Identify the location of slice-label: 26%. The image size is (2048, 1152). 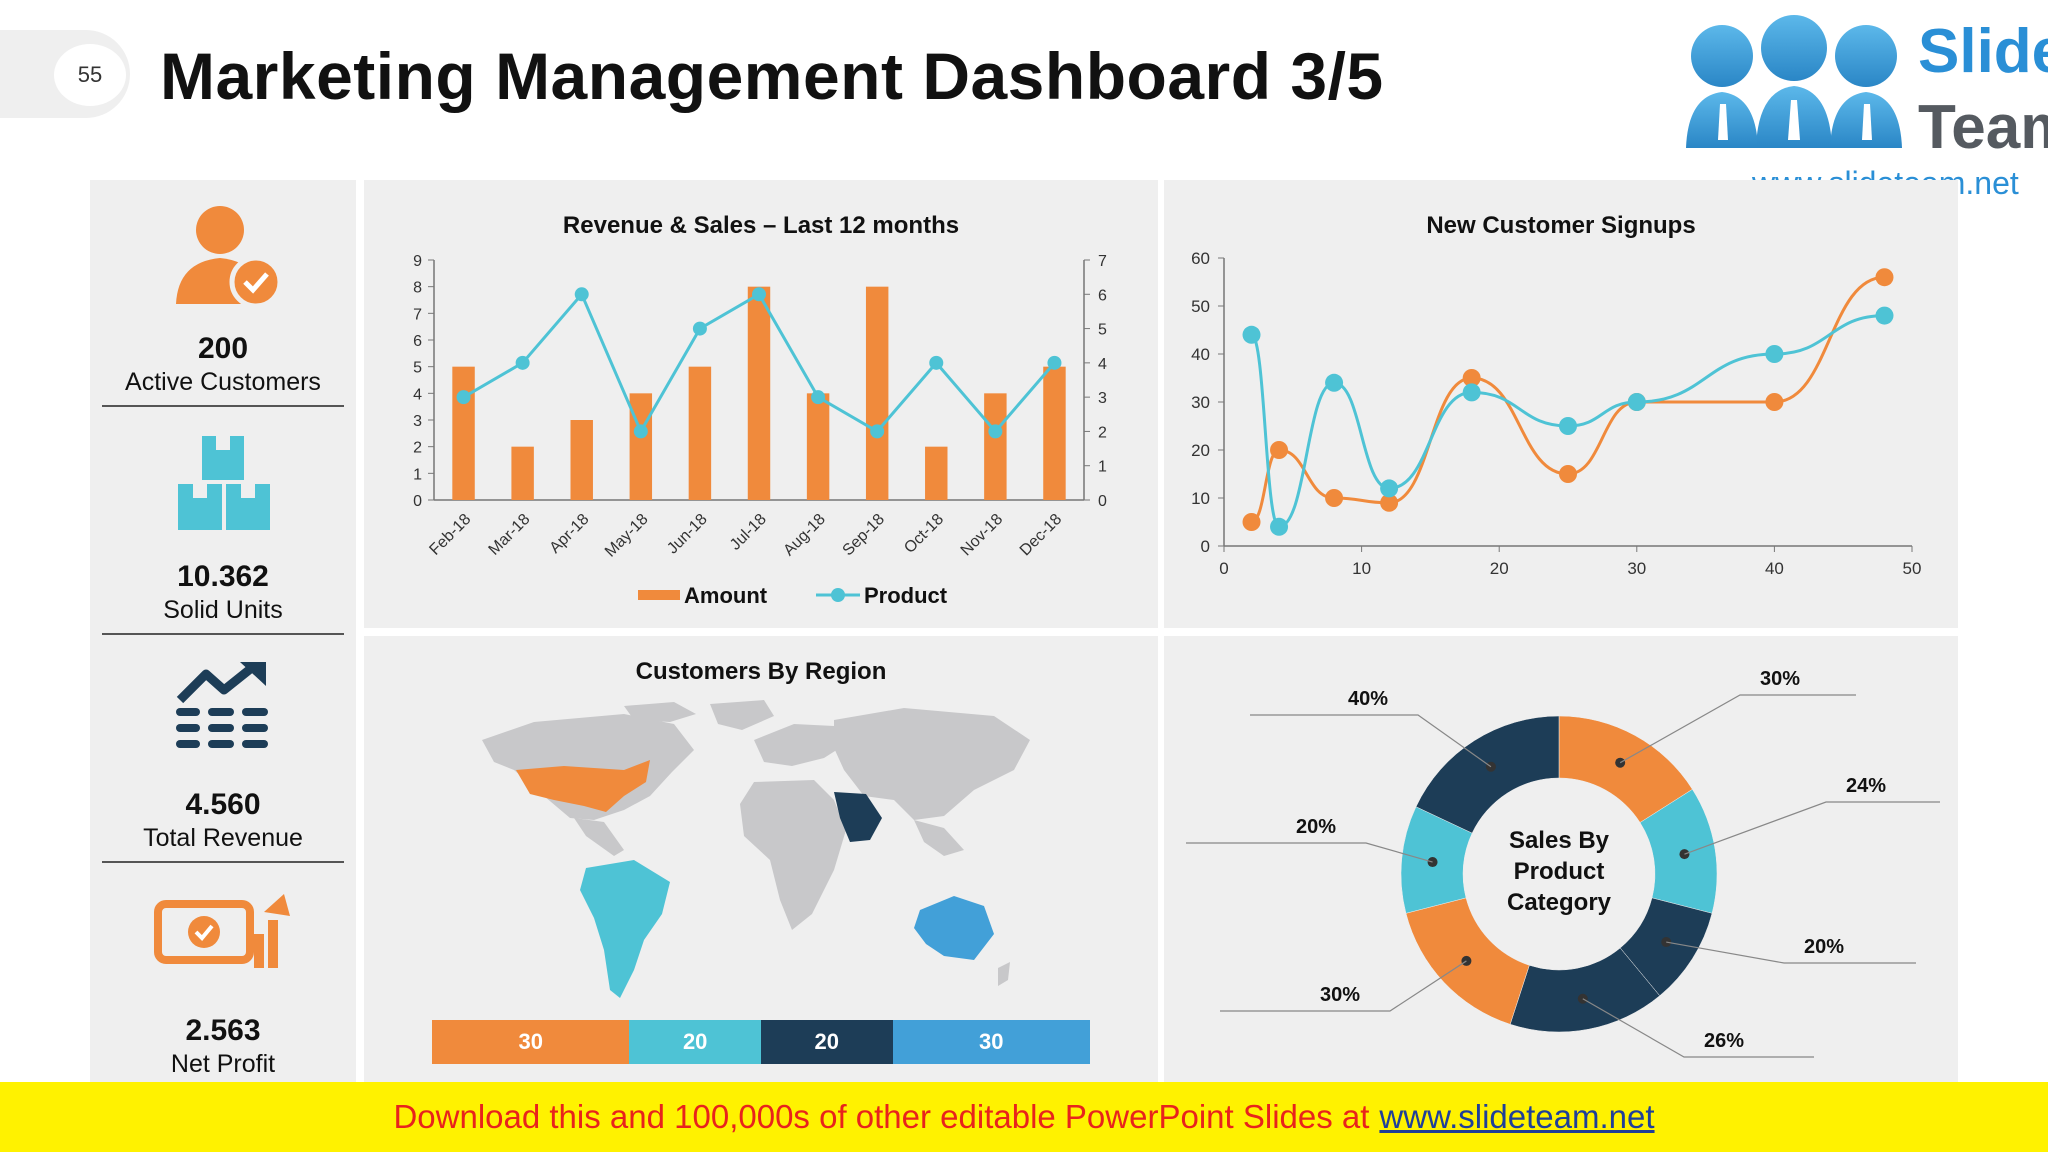
(1724, 1041).